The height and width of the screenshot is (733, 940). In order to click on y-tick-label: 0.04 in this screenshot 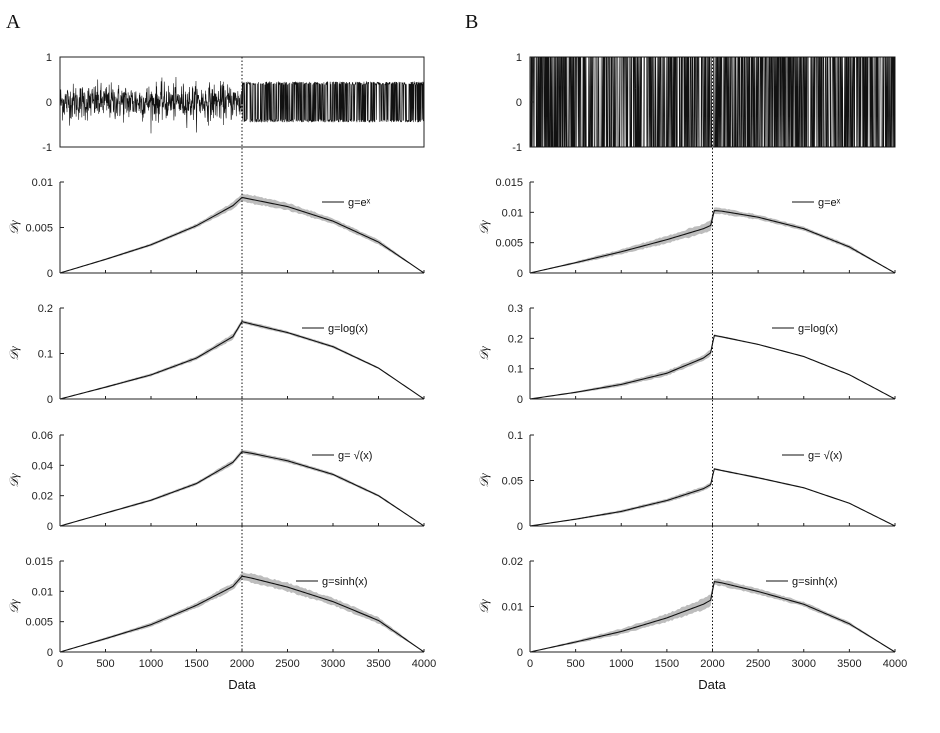, I will do `click(42, 466)`.